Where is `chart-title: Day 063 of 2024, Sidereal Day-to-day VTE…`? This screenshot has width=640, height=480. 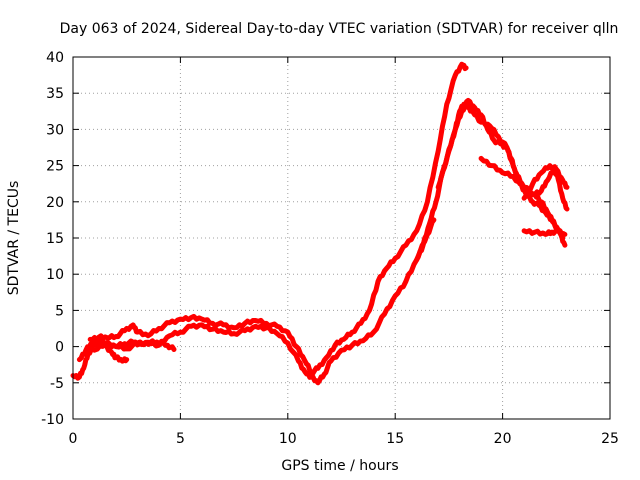
chart-title: Day 063 of 2024, Sidereal Day-to-day VTE… is located at coordinates (339, 29).